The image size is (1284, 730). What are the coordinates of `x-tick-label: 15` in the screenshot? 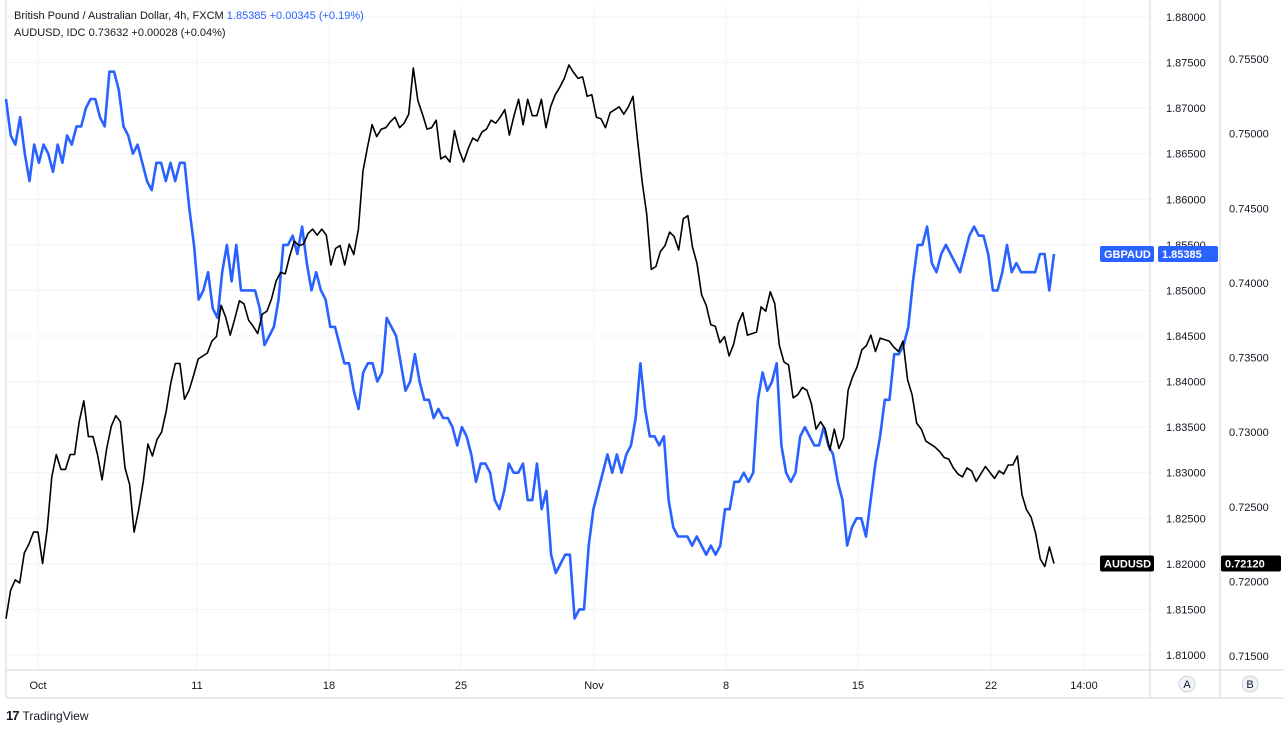 It's located at (858, 686).